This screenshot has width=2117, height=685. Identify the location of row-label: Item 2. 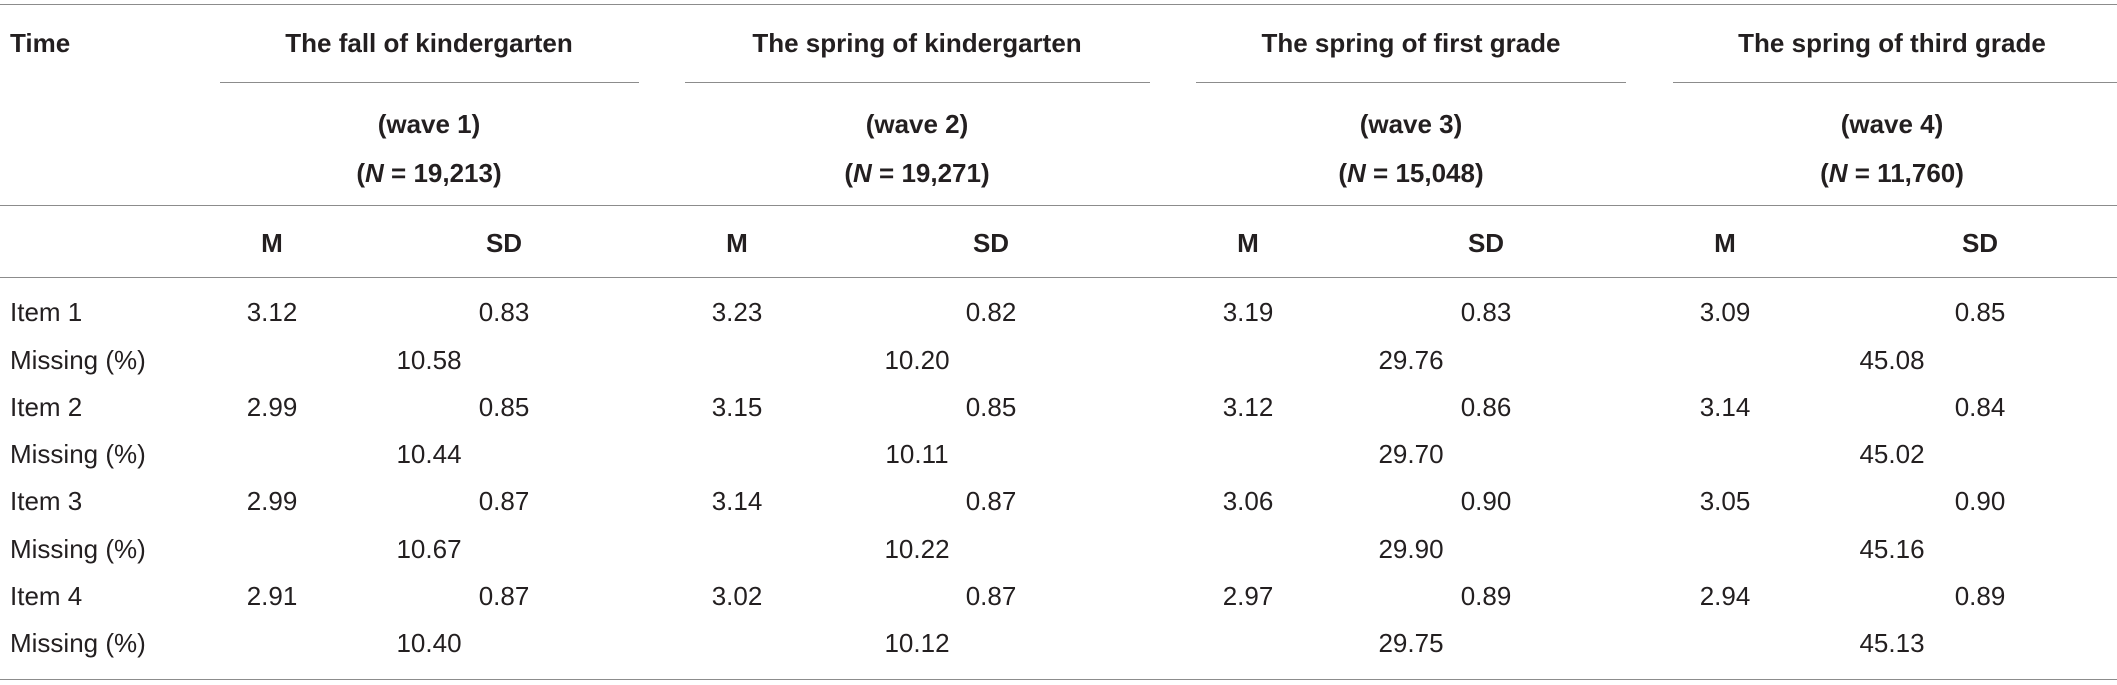
(46, 407).